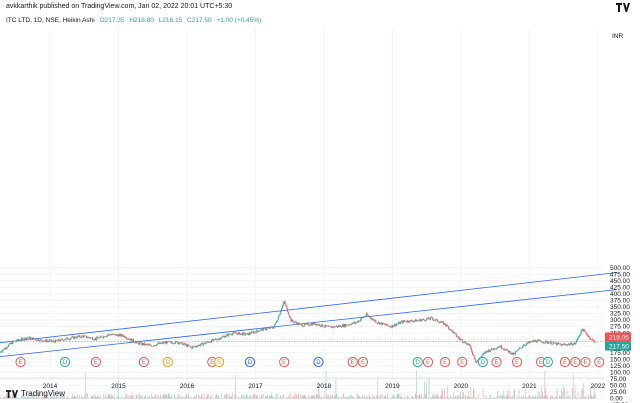 This screenshot has width=640, height=403. What do you see at coordinates (620, 307) in the screenshot?
I see `price-tick-label: 350.00` at bounding box center [620, 307].